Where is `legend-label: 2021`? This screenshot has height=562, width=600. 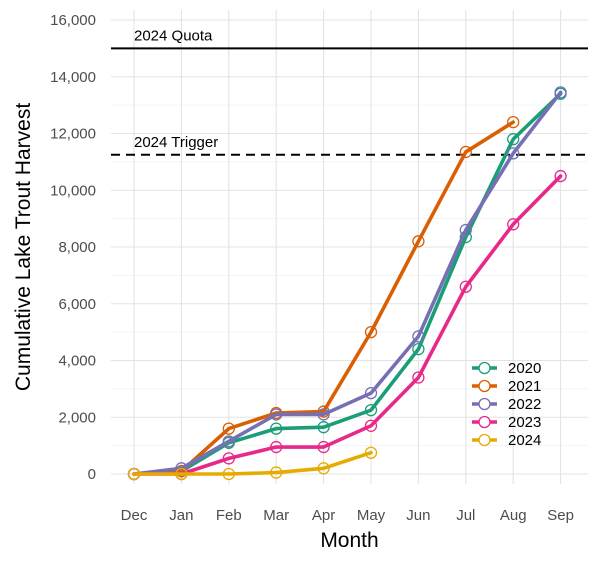 legend-label: 2021 is located at coordinates (524, 386).